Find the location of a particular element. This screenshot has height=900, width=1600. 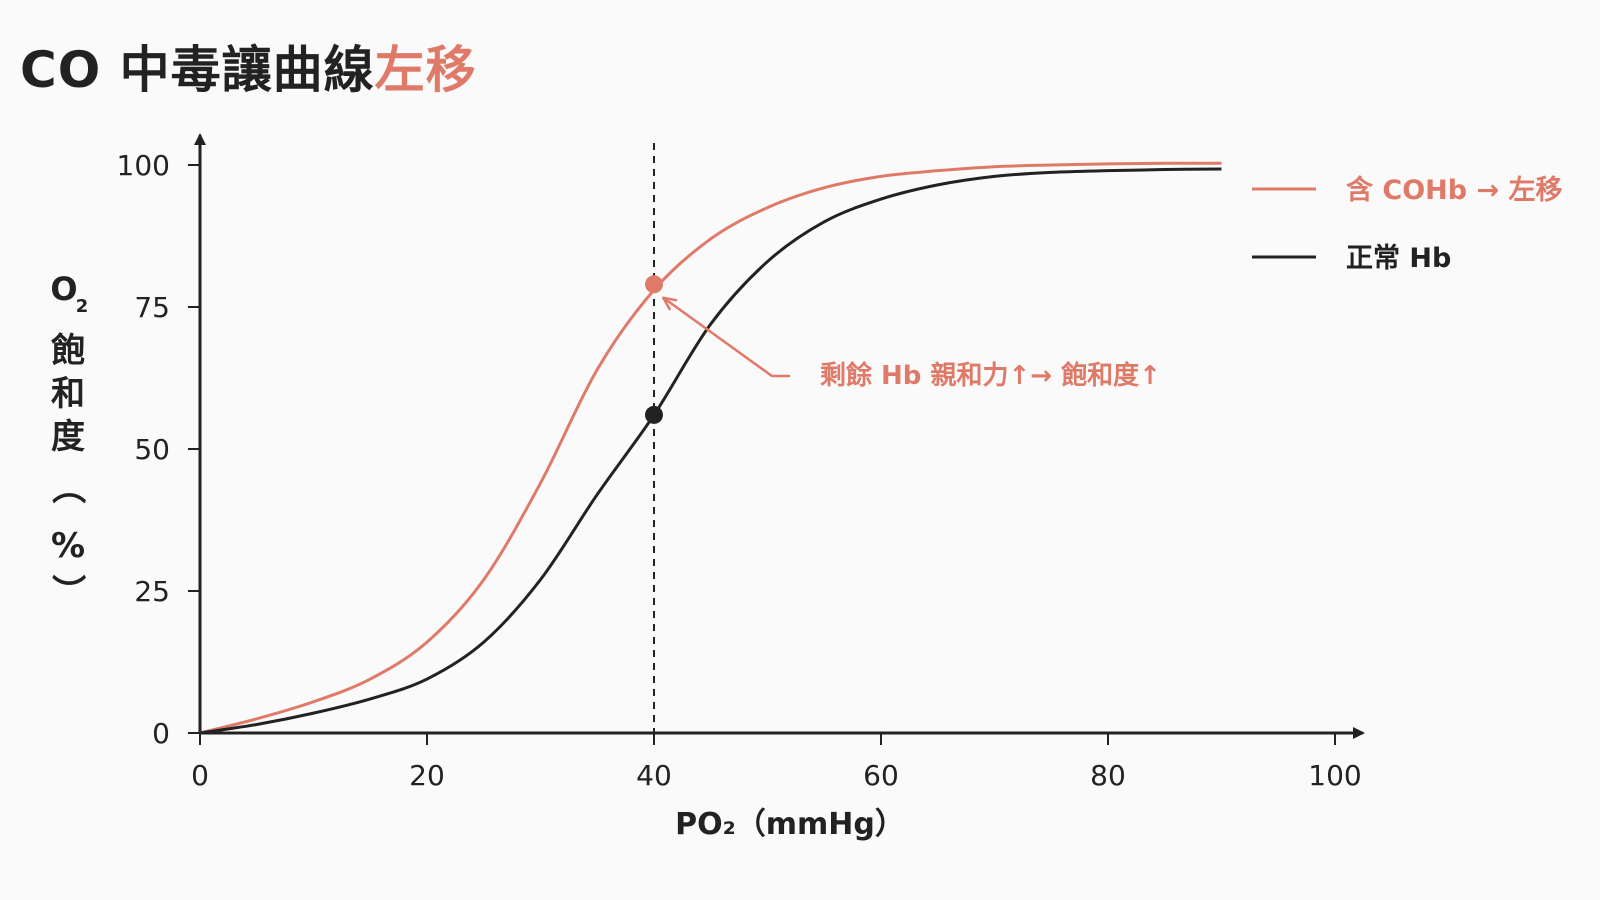

page-title: CO 中毒讓曲線左移 is located at coordinates (248, 66).